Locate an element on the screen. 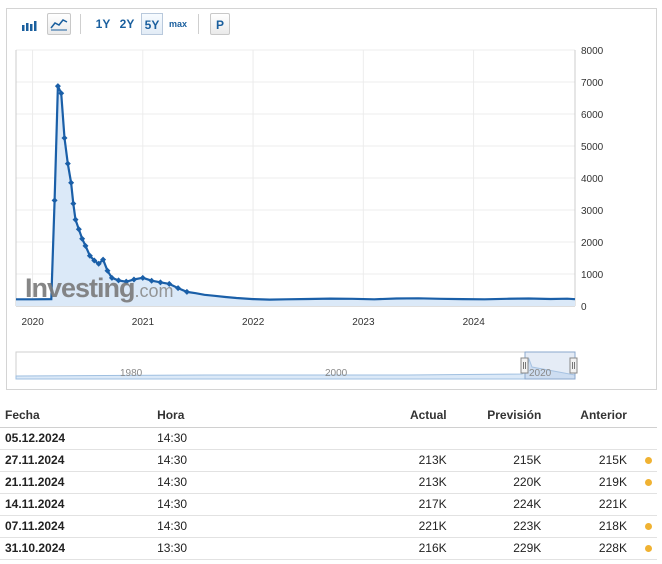  y-axis-ticks: 0 1000 2000 3000 4000 5000 6000 7000 8000 is located at coordinates (592, 179).